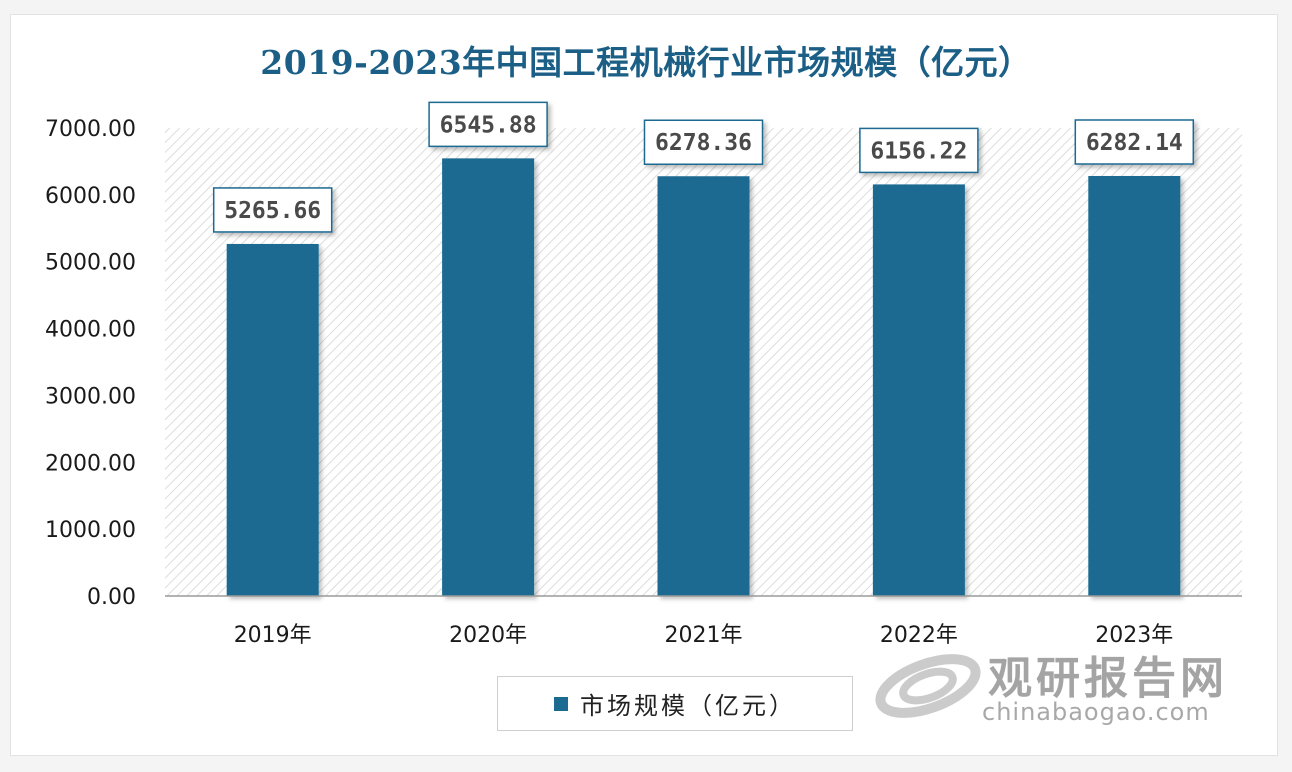 The width and height of the screenshot is (1292, 772). Describe the element at coordinates (90, 396) in the screenshot. I see `y-tick-label: 3000.00` at that location.